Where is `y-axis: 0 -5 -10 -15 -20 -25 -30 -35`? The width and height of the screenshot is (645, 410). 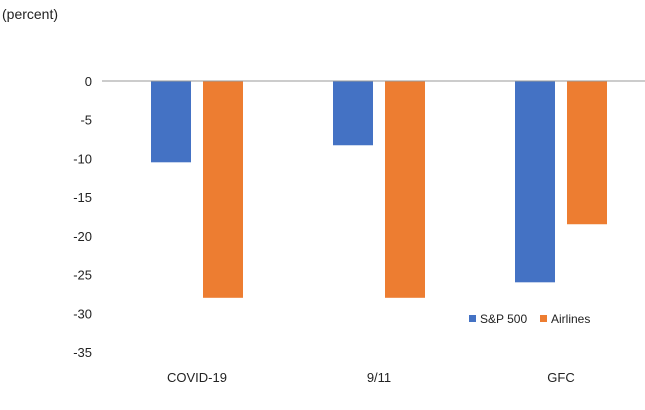
y-axis: 0 -5 -10 -15 -20 -25 -30 -35 is located at coordinates (82, 217).